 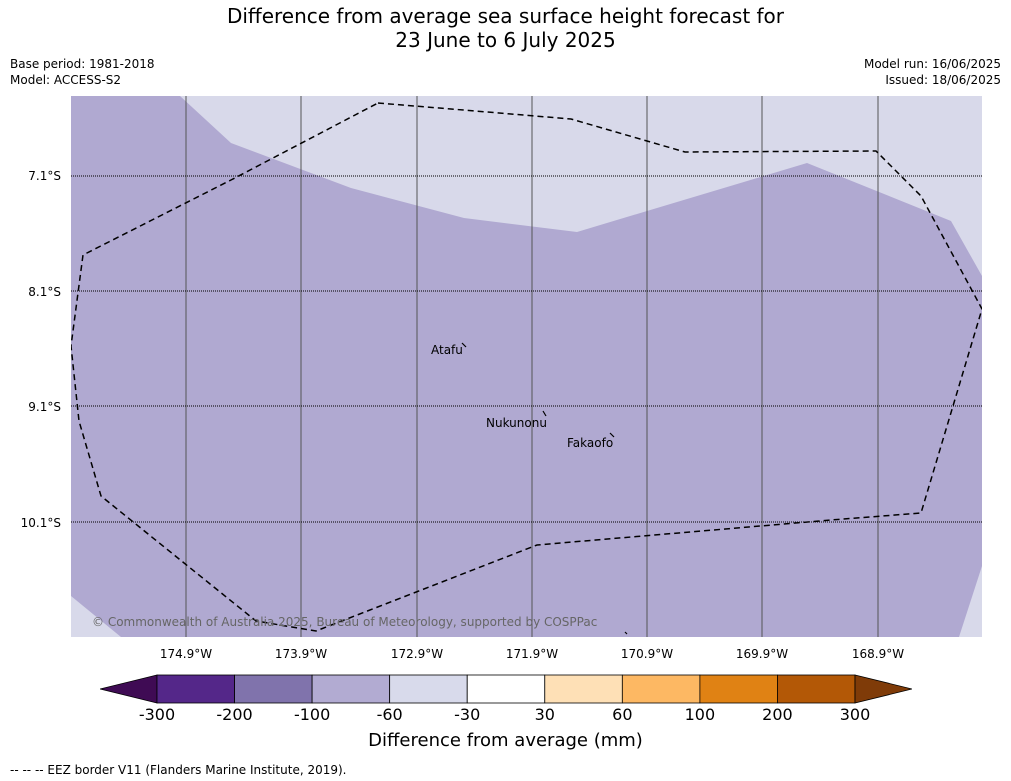 I want to click on colorbar-tick-label: 60, so click(x=622, y=714).